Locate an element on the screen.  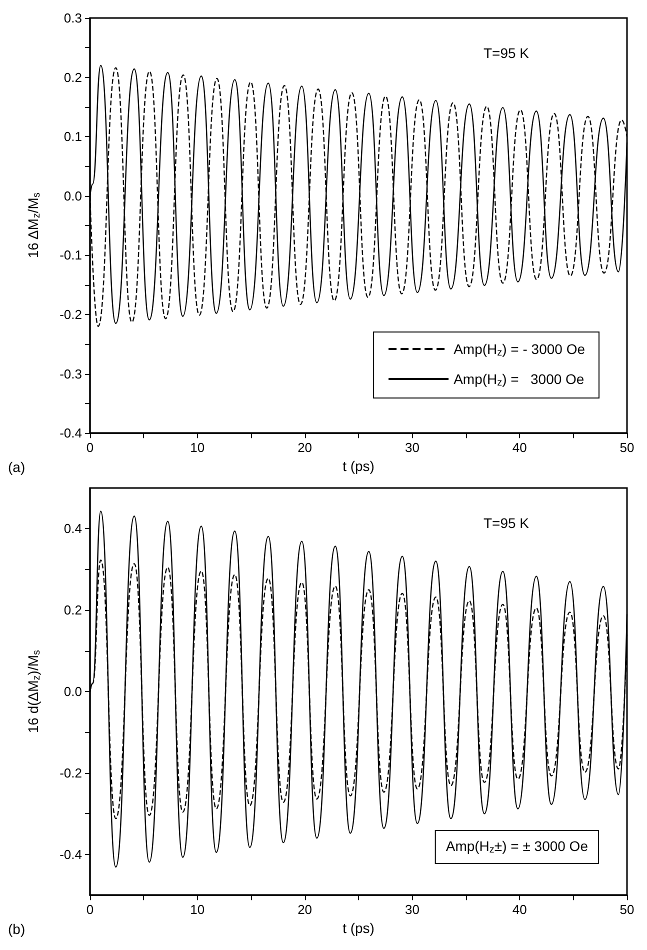
y-axis-title: 16 d(ΔMz)/Ms is located at coordinates (33, 692).